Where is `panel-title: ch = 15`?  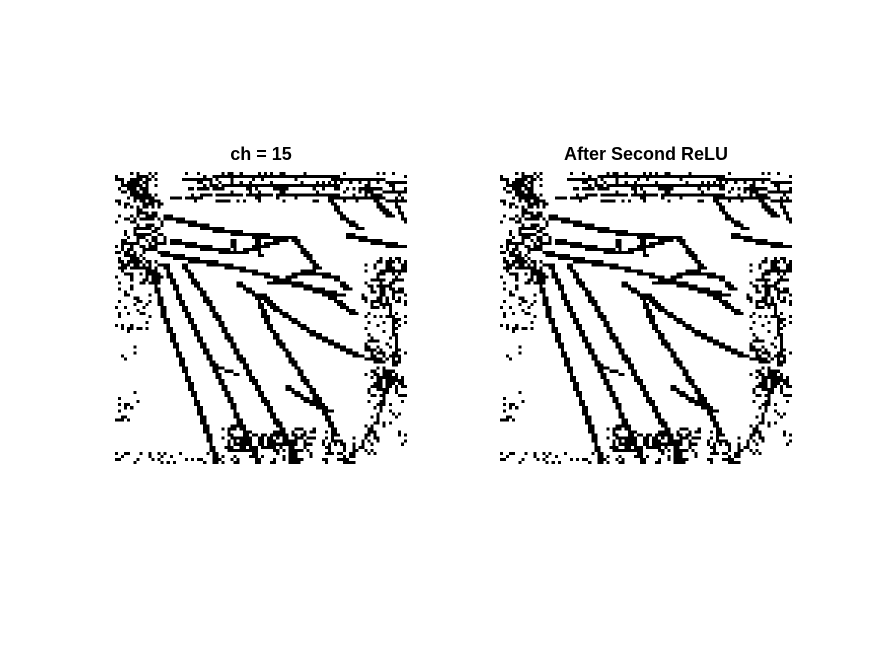
panel-title: ch = 15 is located at coordinates (261, 154).